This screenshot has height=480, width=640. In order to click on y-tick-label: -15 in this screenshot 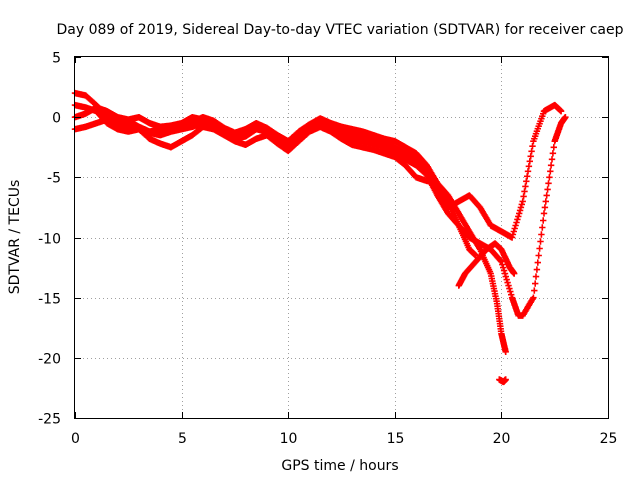, I will do `click(49, 300)`.